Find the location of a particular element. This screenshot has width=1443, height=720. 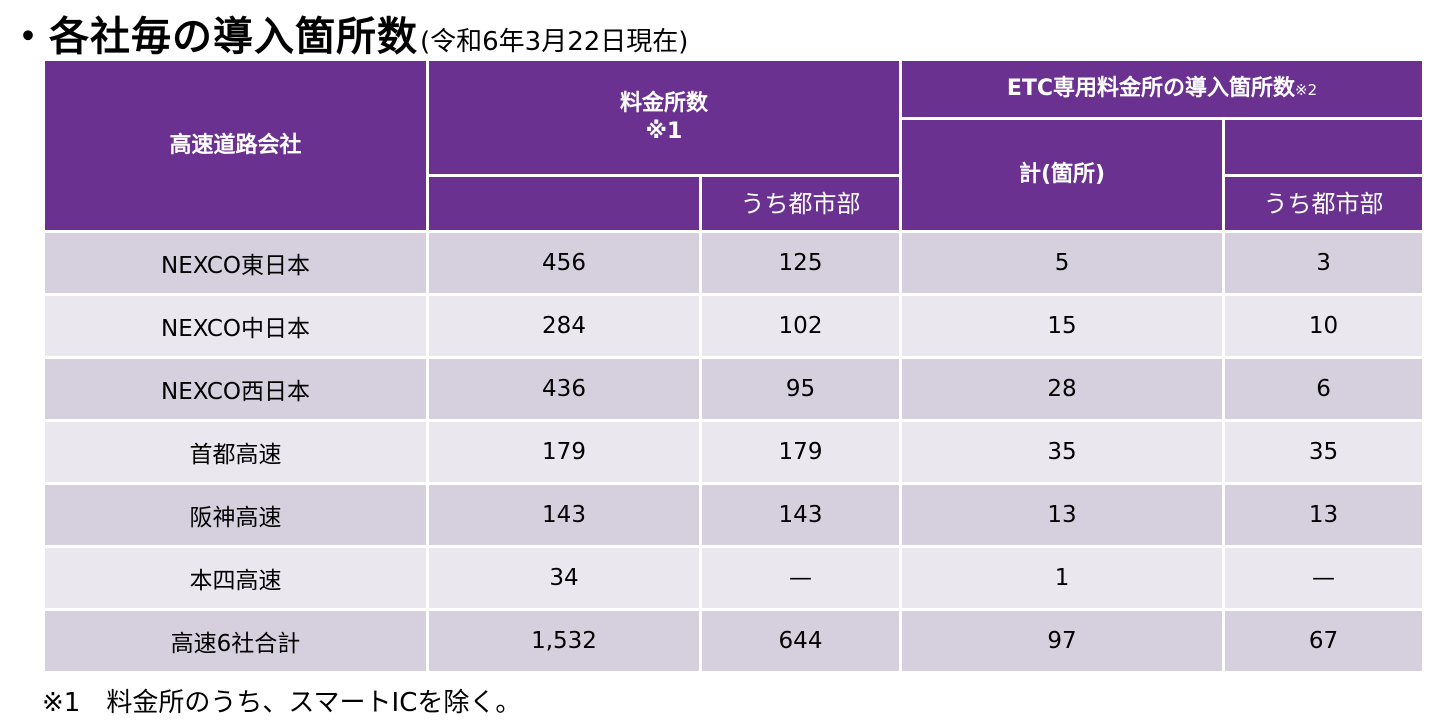

table-row: 首都高速 179 179 35 35 is located at coordinates (734, 452).